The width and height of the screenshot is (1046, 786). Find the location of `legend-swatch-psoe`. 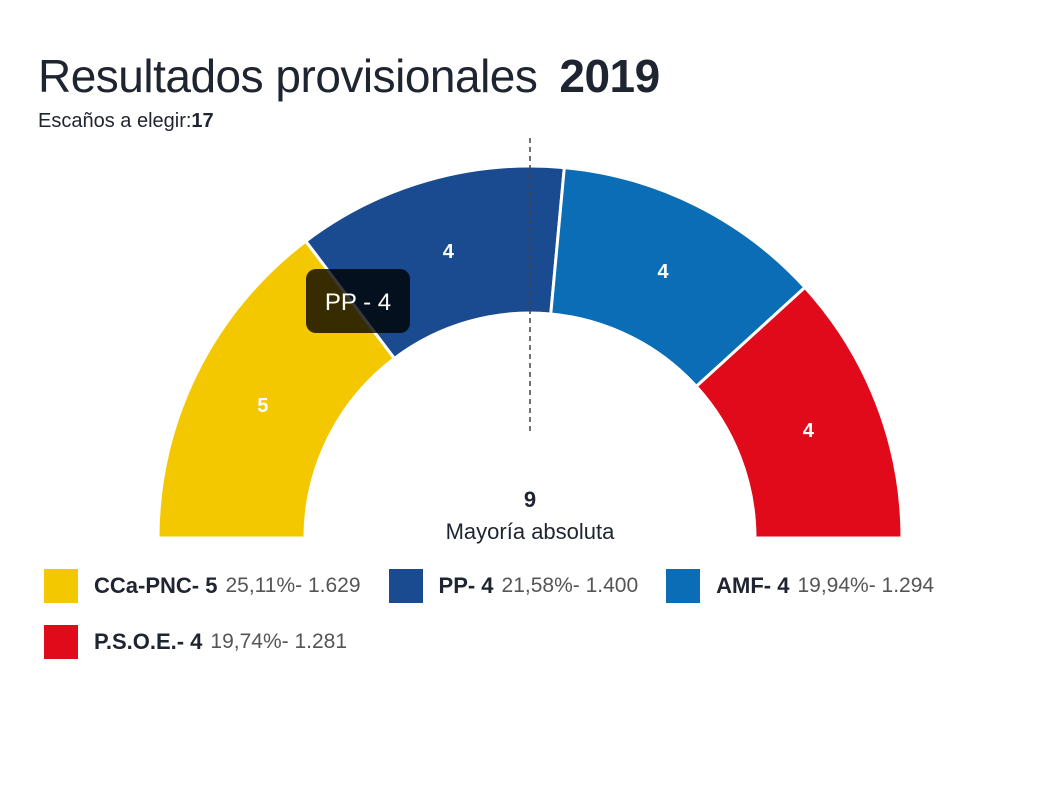

legend-swatch-psoe is located at coordinates (61, 642).